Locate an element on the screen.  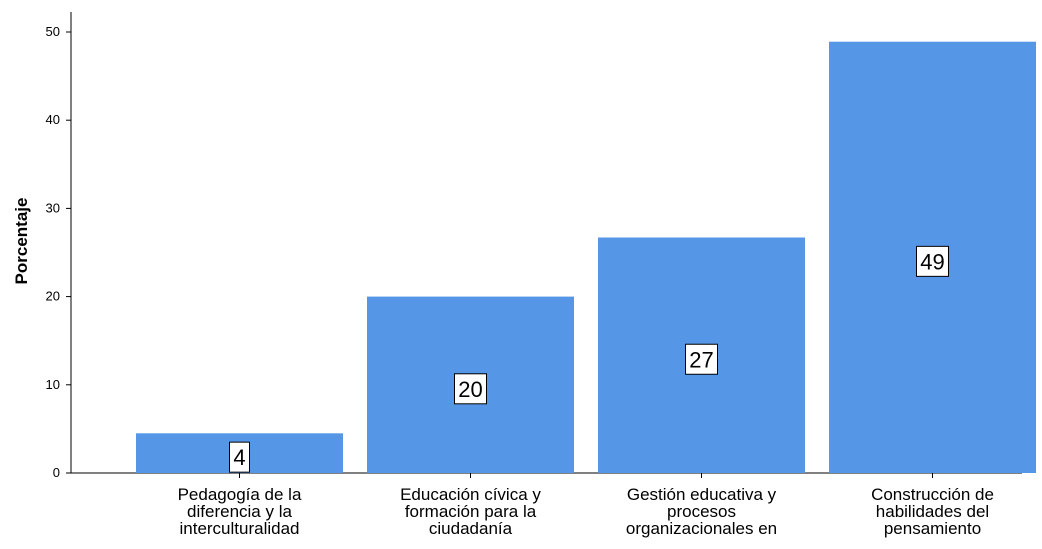
data-label: 4 is located at coordinates (239, 457).